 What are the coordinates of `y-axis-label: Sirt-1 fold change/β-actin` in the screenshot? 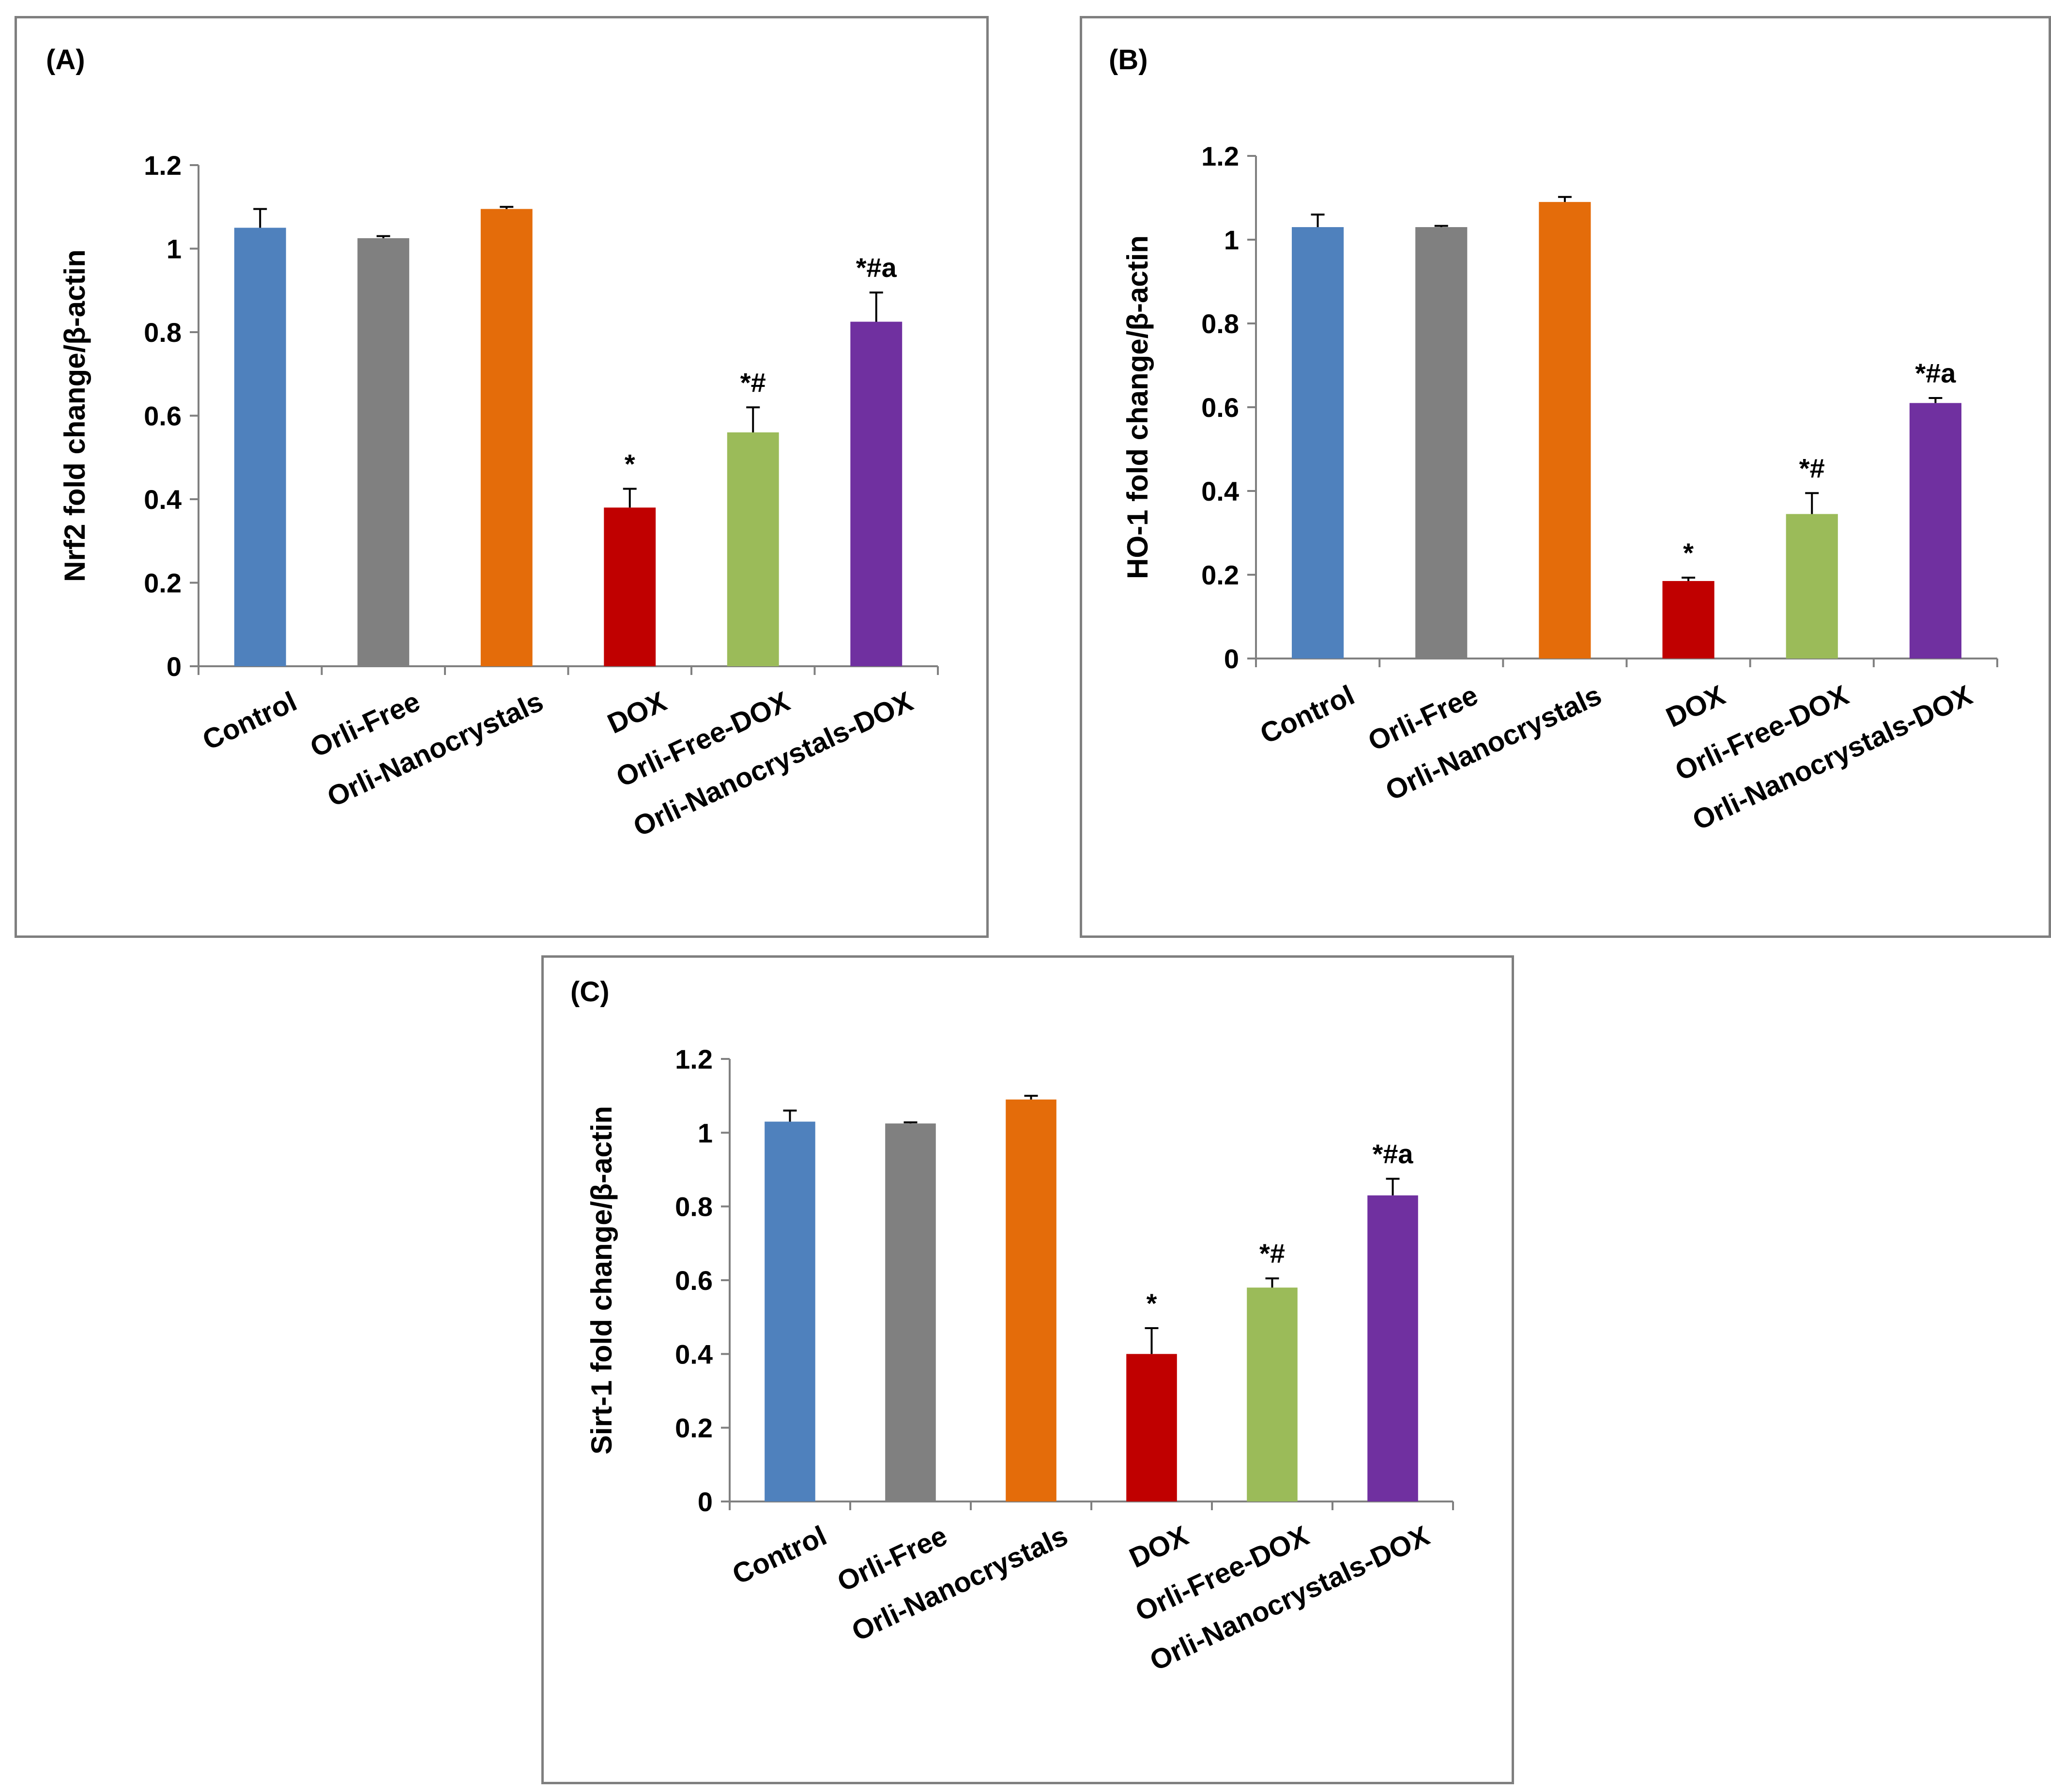 It's located at (601, 1280).